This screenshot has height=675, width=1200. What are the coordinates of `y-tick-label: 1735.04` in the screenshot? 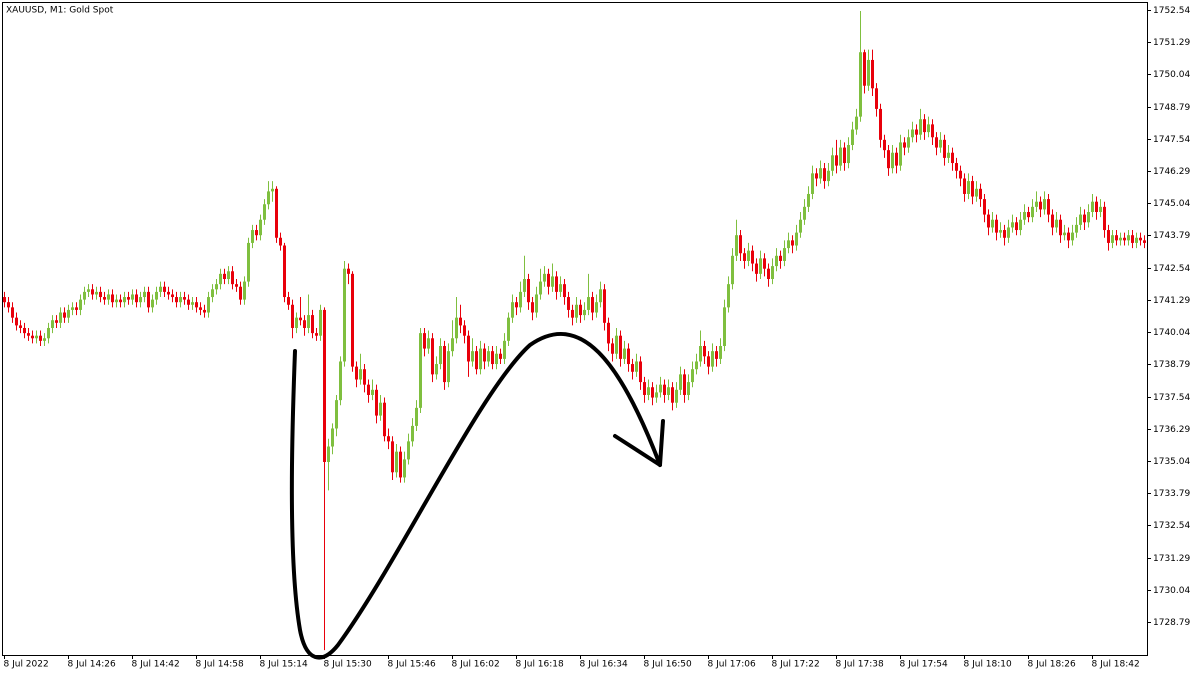 It's located at (1171, 462).